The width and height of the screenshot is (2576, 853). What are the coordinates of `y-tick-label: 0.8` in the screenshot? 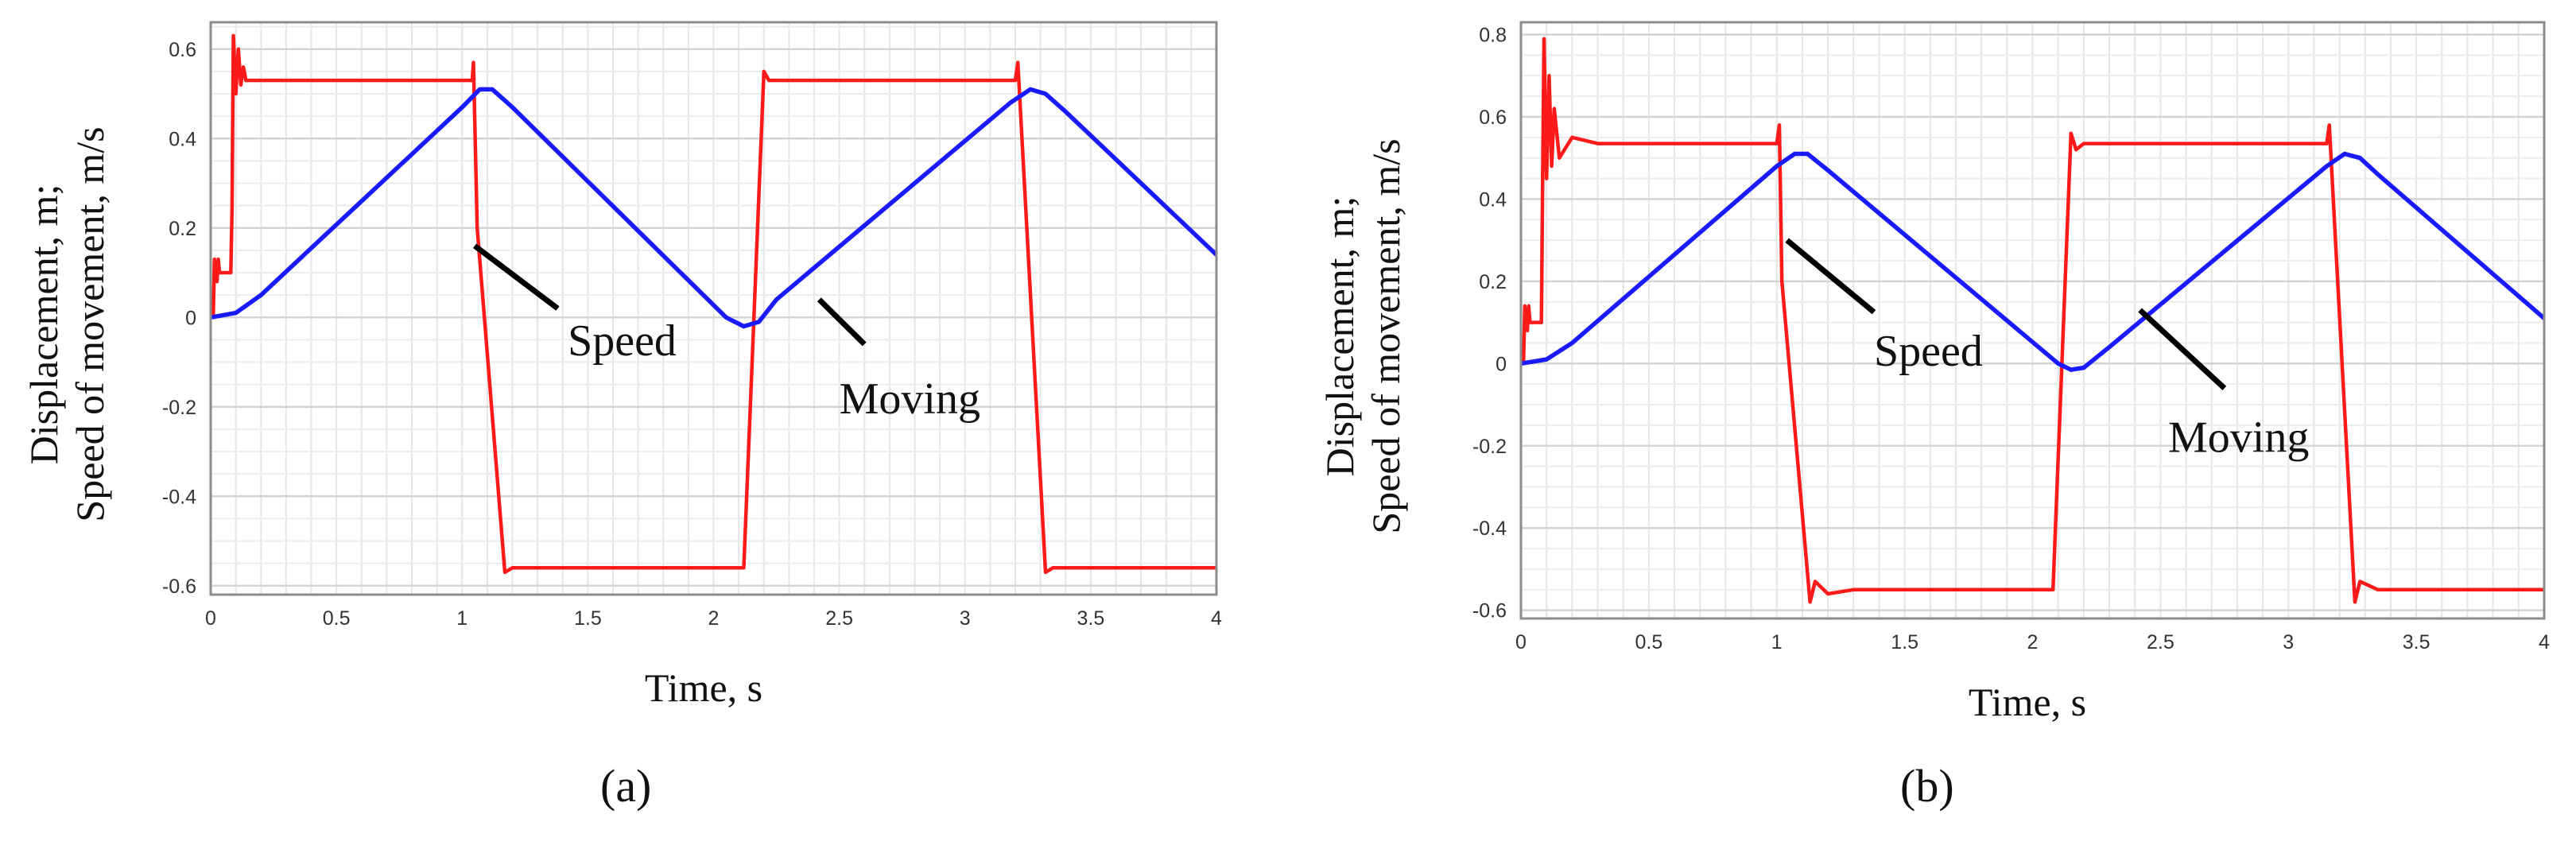 It's located at (1493, 36).